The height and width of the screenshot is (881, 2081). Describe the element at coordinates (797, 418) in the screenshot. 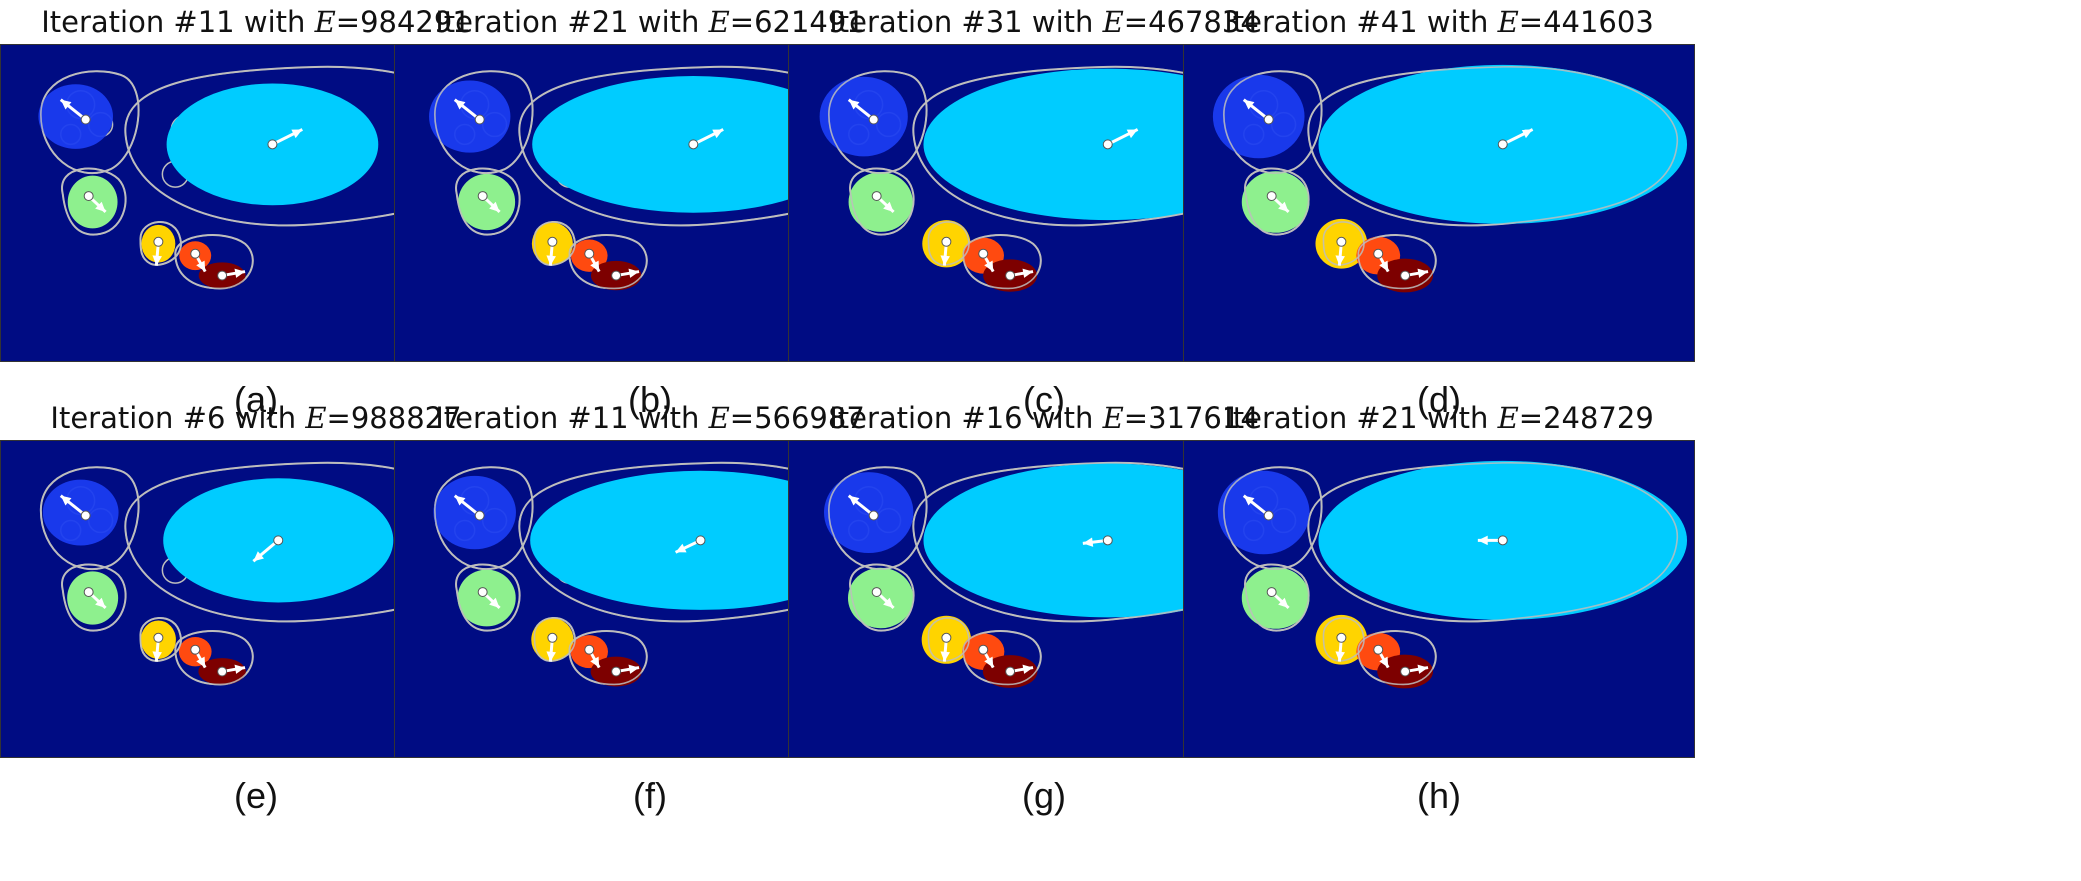

I see `title-energy-value: =566987` at that location.